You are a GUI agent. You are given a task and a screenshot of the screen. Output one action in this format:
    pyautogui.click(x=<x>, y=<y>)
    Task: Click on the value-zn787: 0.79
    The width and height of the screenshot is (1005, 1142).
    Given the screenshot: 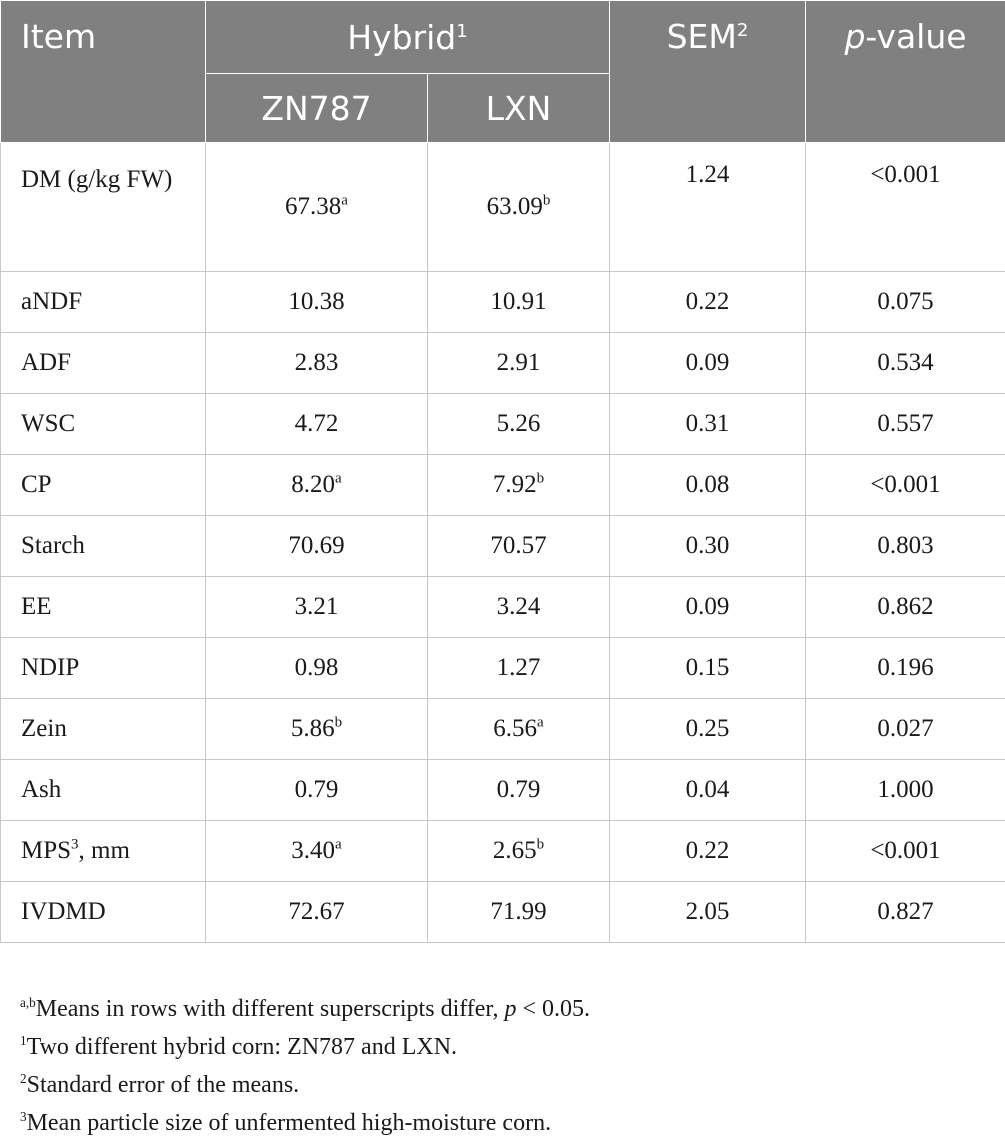 What is the action you would take?
    pyautogui.click(x=316, y=789)
    